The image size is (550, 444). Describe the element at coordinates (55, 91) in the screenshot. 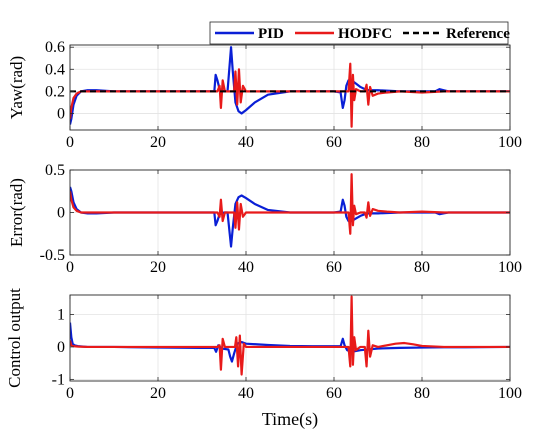

I see `y-tick-label: 0.2` at that location.